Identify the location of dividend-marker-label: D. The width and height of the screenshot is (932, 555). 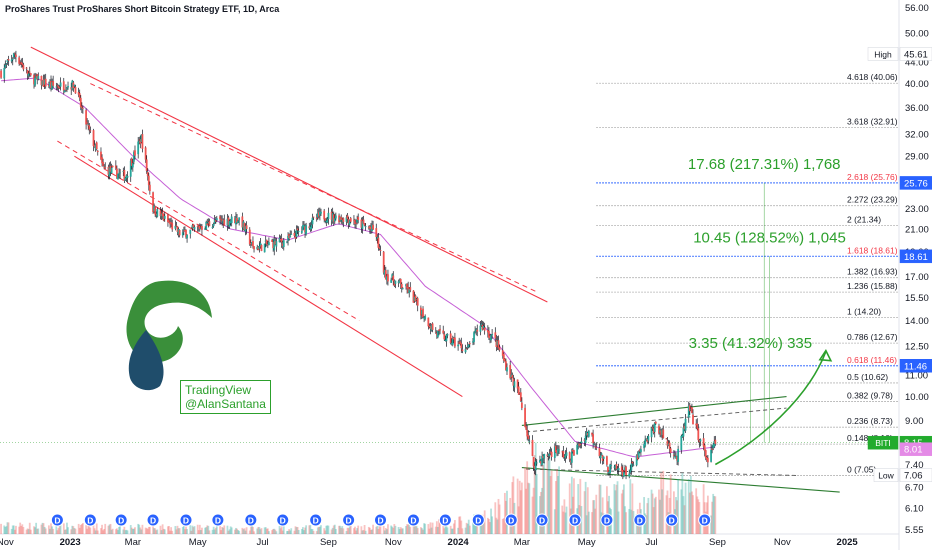
(153, 521).